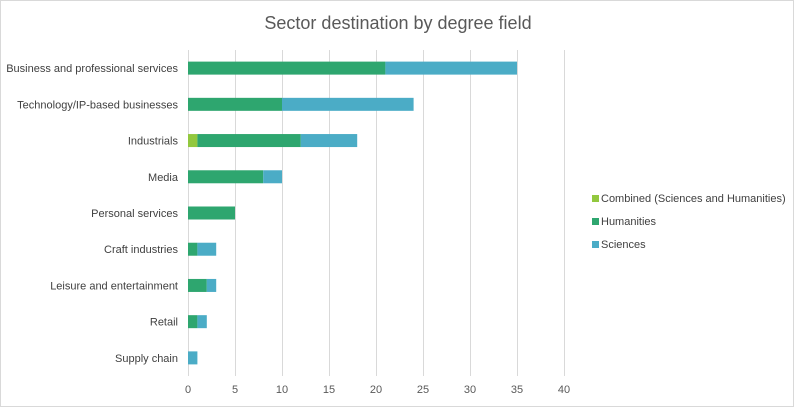  I want to click on category-label: Media, so click(163, 178).